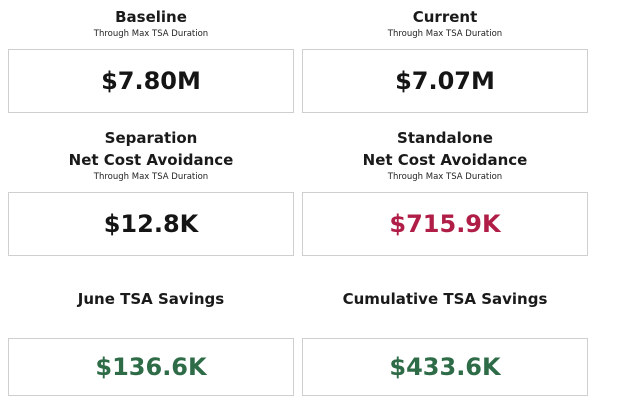 The image size is (620, 419). Describe the element at coordinates (445, 367) in the screenshot. I see `cumulative-savings-value: $433.6K` at that location.